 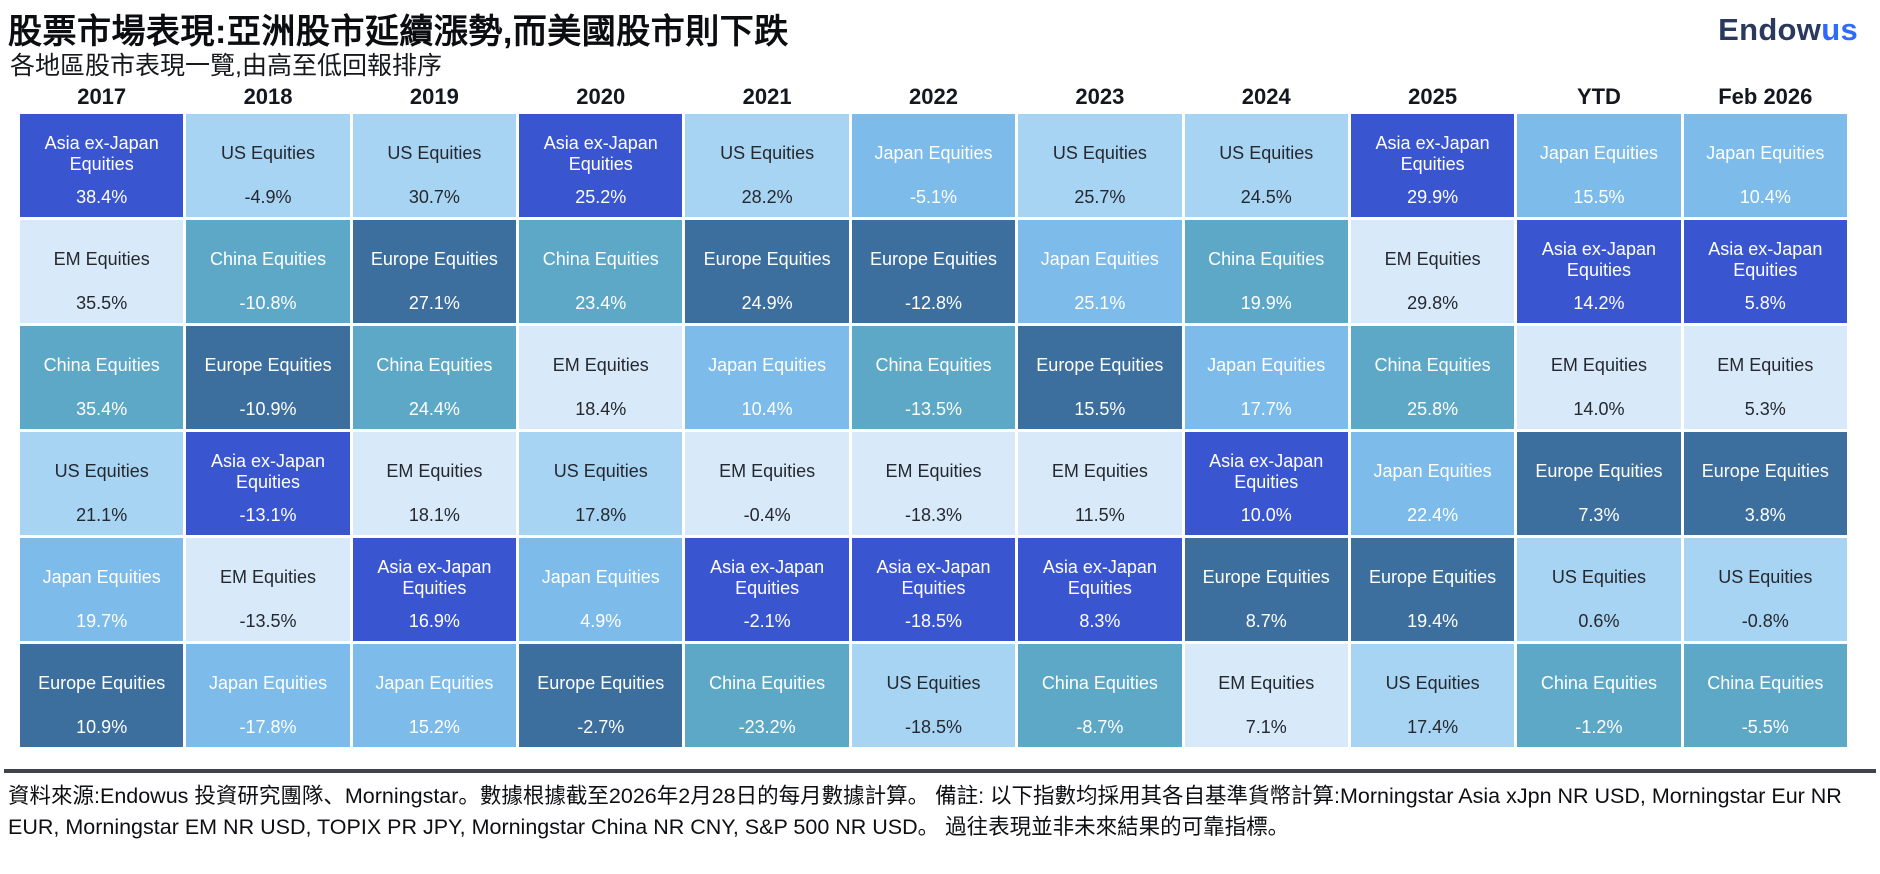 I want to click on return-cell-em: EM Equities -18.3%, so click(x=933, y=483).